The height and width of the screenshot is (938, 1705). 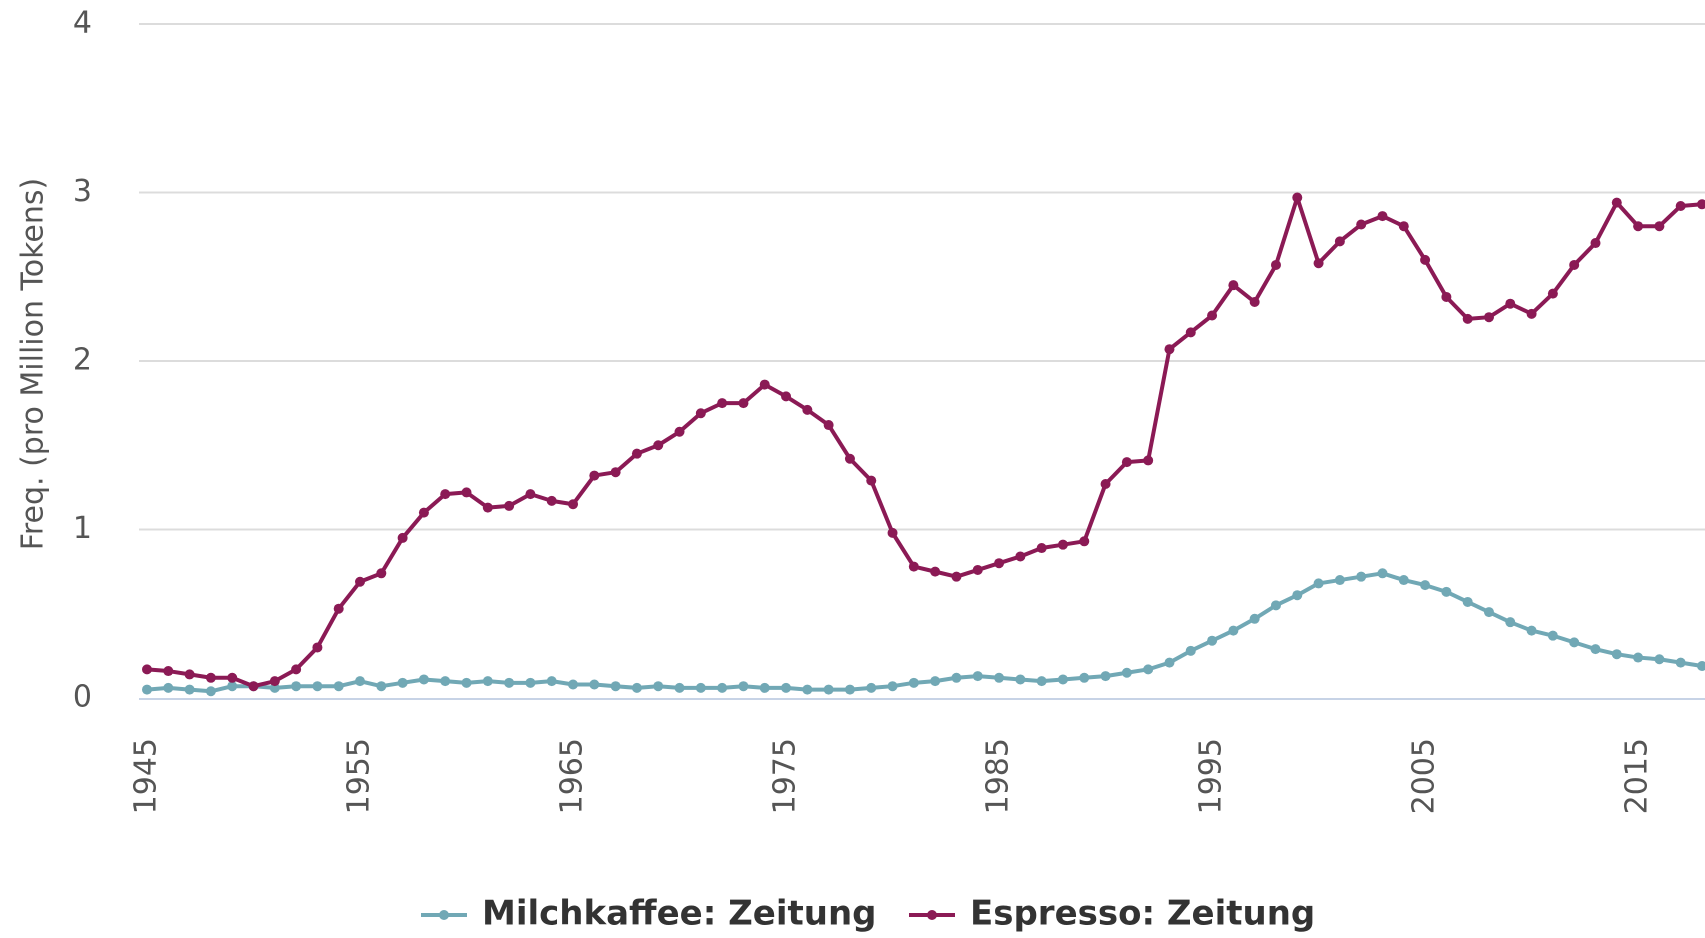 I want to click on x-tick-label: 1945, so click(x=146, y=776).